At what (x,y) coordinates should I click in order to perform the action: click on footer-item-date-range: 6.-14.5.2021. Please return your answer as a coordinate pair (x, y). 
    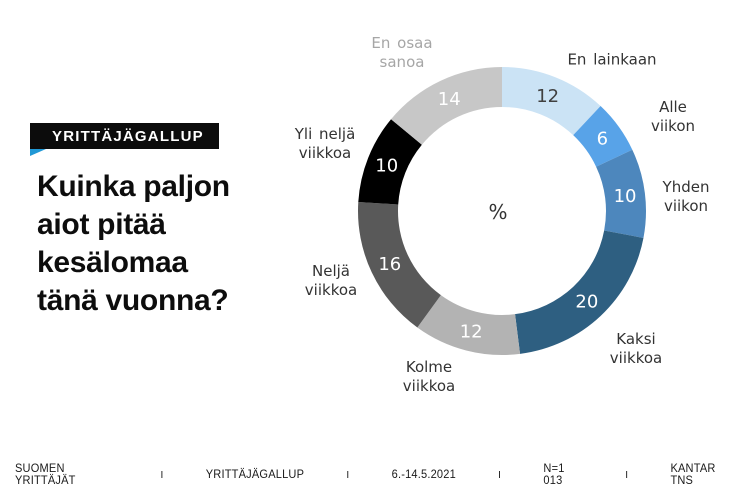
    Looking at the image, I should click on (423, 475).